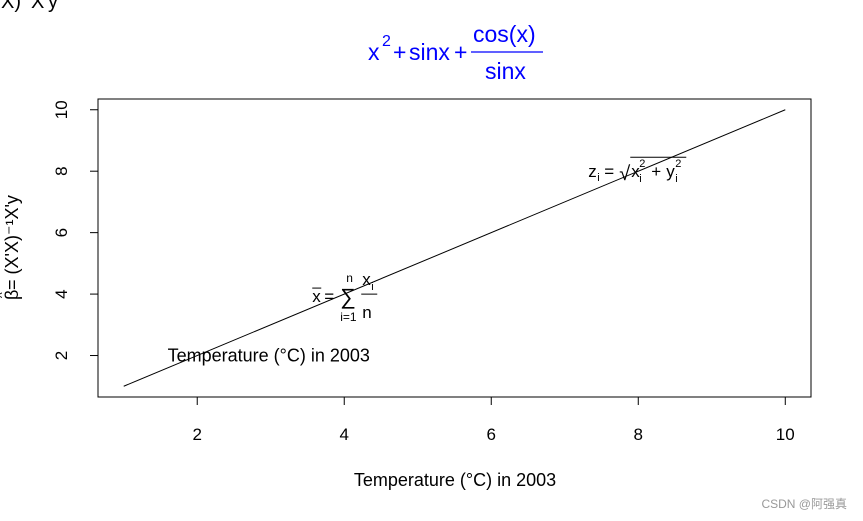  I want to click on chart-title: x 2 + sinx + cos(x) sinx, so click(455, 52).